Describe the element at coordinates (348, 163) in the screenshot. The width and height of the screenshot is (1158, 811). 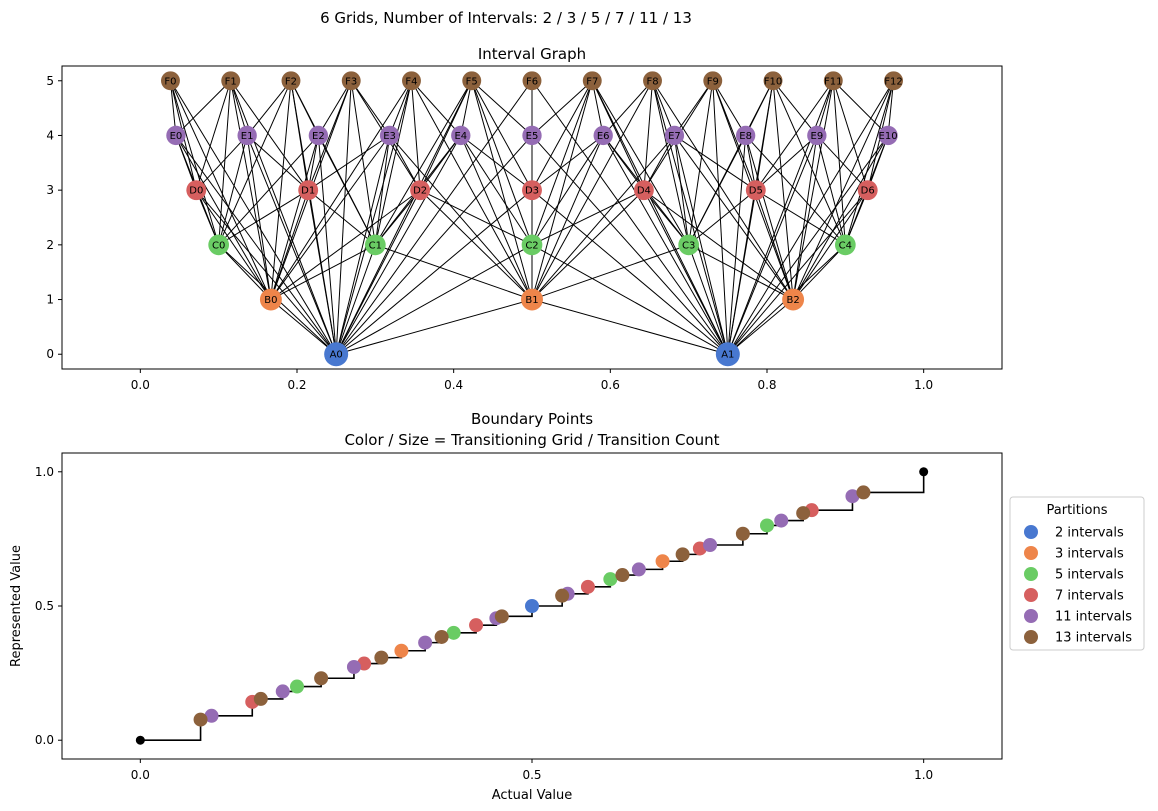
I see `graph-edge-D1-E3` at that location.